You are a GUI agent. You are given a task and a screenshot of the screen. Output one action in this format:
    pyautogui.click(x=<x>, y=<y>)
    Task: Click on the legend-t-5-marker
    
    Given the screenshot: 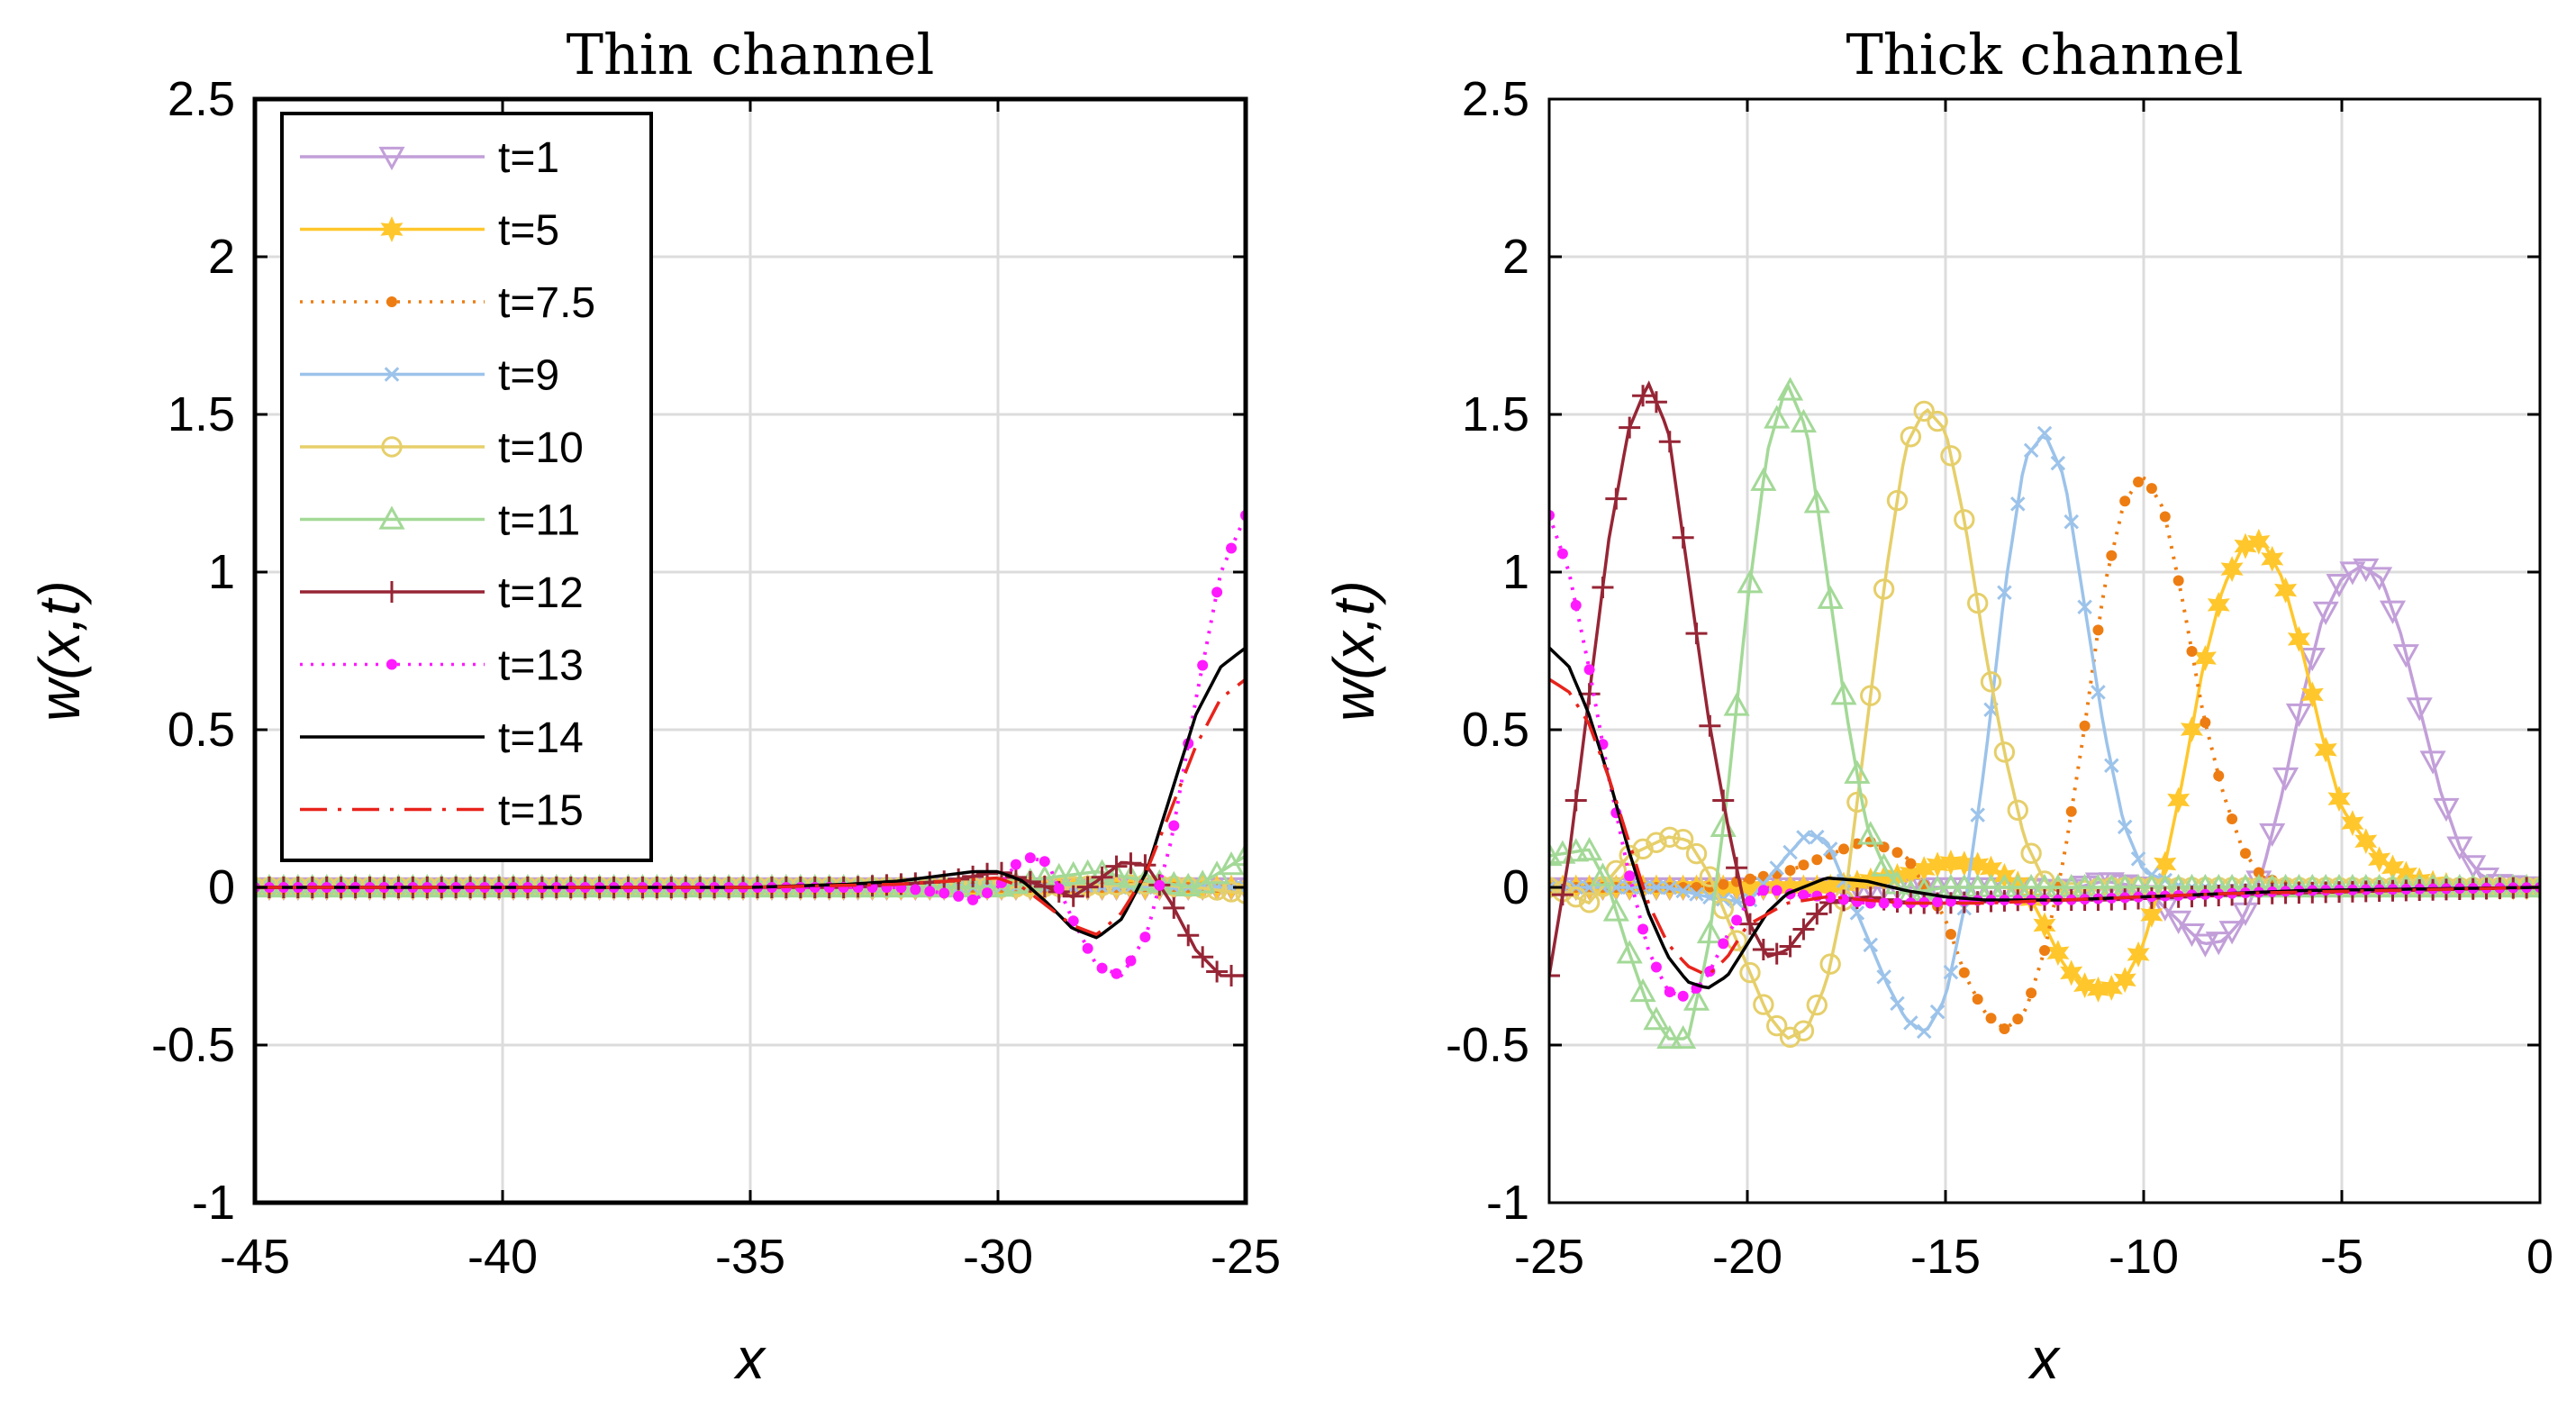 What is the action you would take?
    pyautogui.click(x=392, y=229)
    